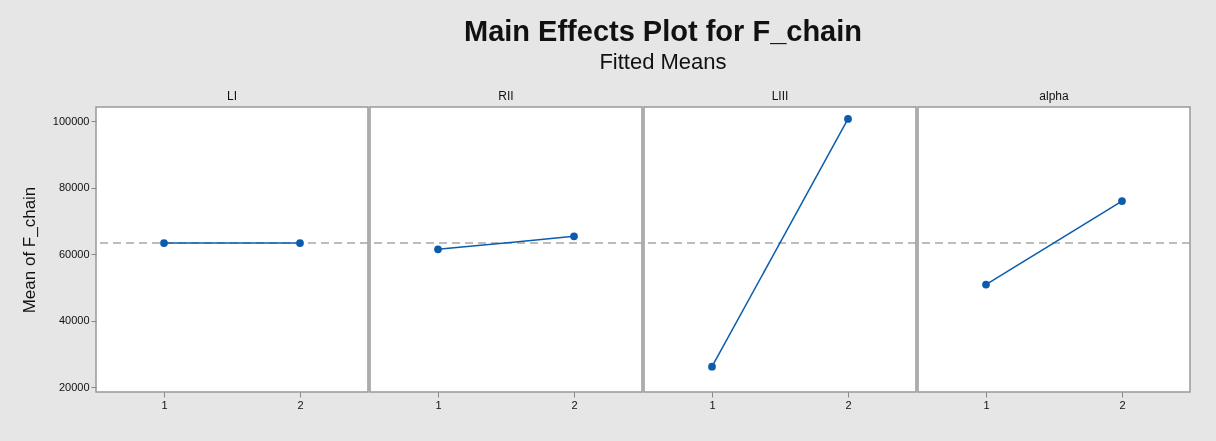 The height and width of the screenshot is (441, 1216). Describe the element at coordinates (232, 96) in the screenshot. I see `chart-title: LI` at that location.